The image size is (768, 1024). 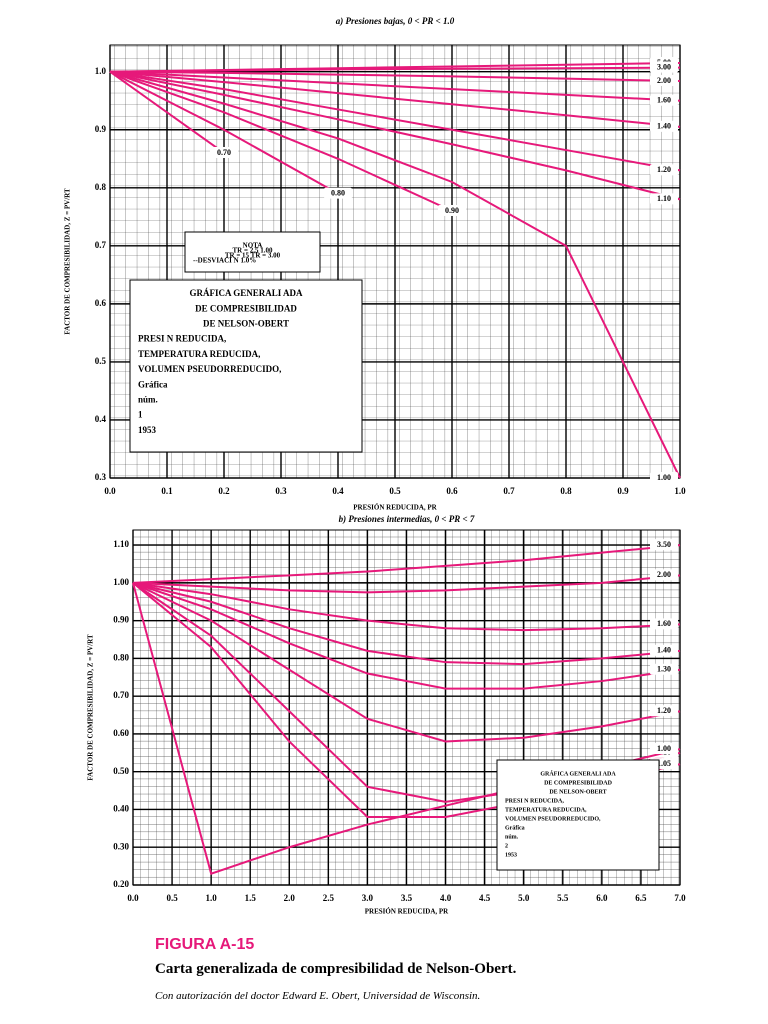 I want to click on curve-label: 3.50, so click(x=664, y=544).